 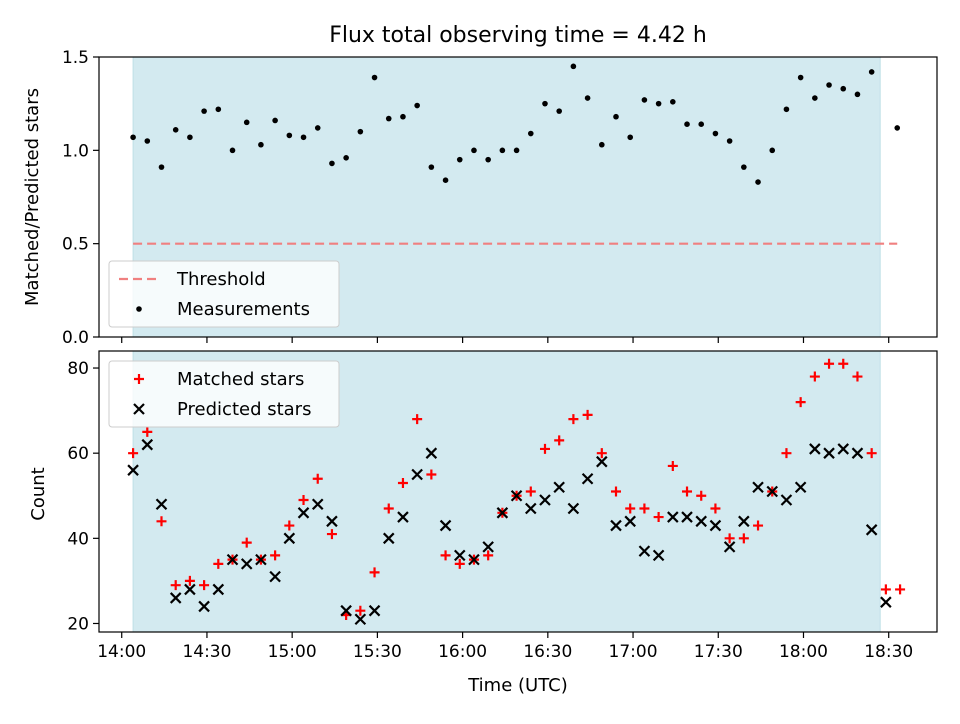 What do you see at coordinates (206, 652) in the screenshot?
I see `x-tick-label: 14:30` at bounding box center [206, 652].